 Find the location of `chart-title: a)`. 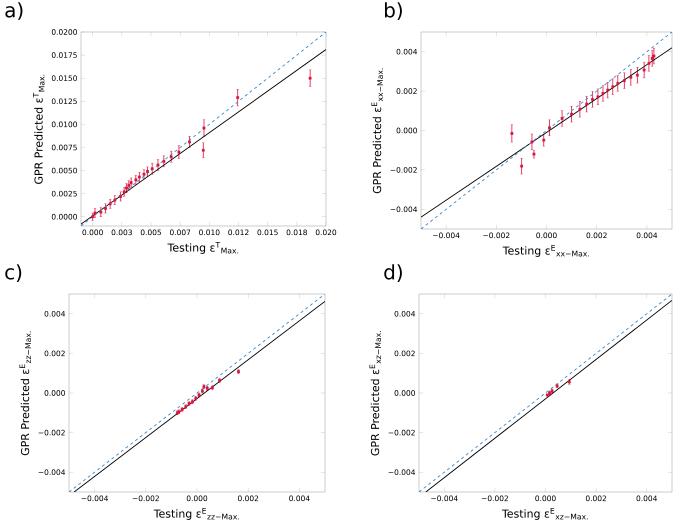

chart-title: a) is located at coordinates (13, 11).